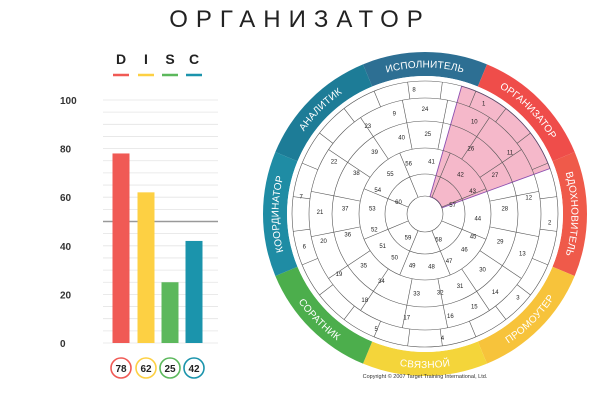 The width and height of the screenshot is (600, 400). What do you see at coordinates (471, 149) in the screenshot?
I see `wheel-cell-number: 26` at bounding box center [471, 149].